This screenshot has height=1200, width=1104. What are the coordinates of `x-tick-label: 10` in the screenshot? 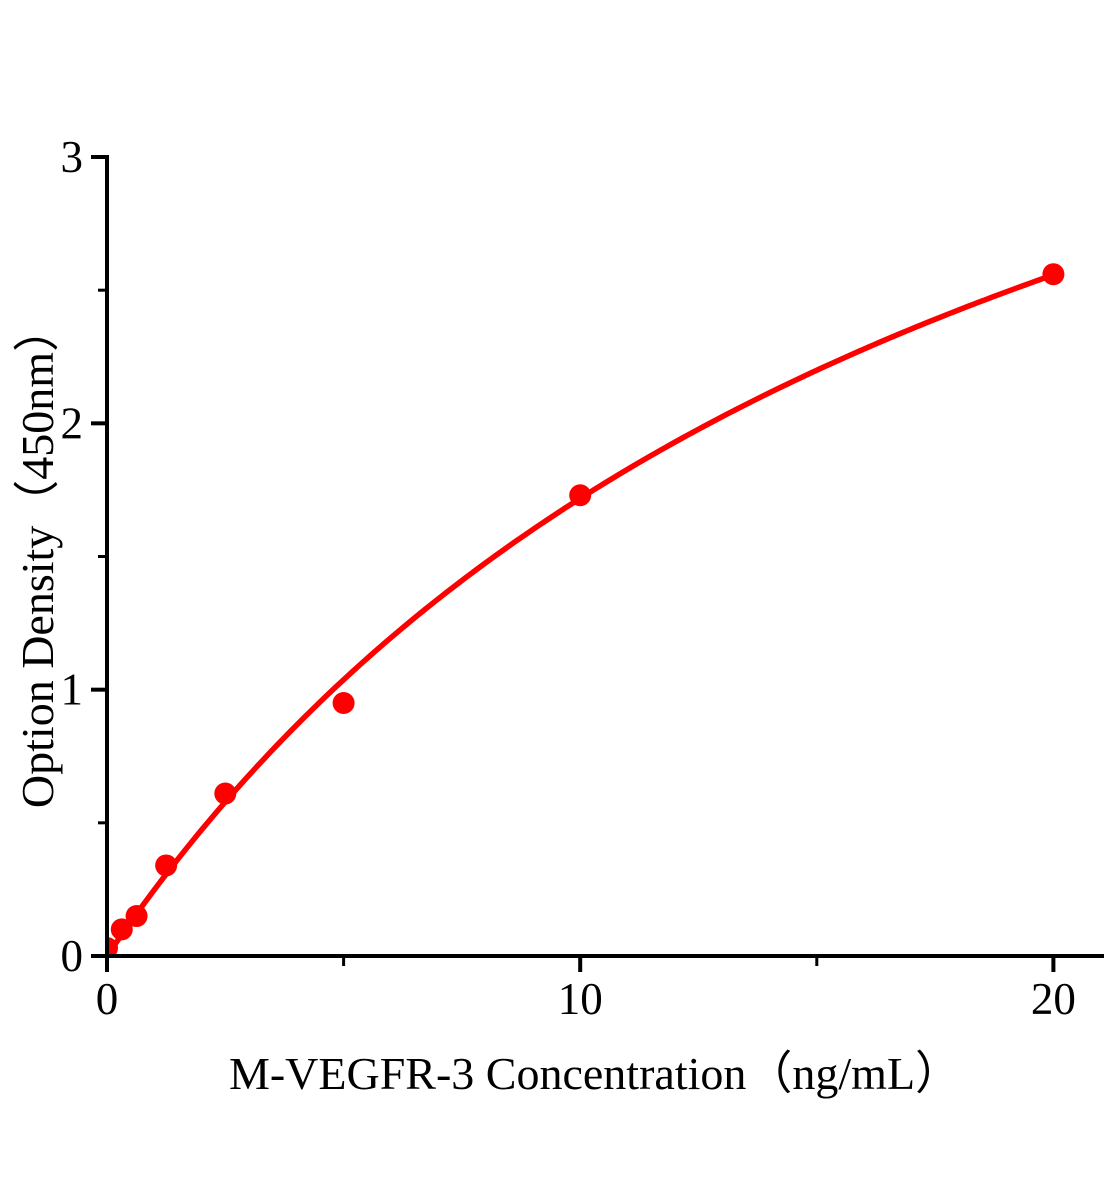 It's located at (580, 999).